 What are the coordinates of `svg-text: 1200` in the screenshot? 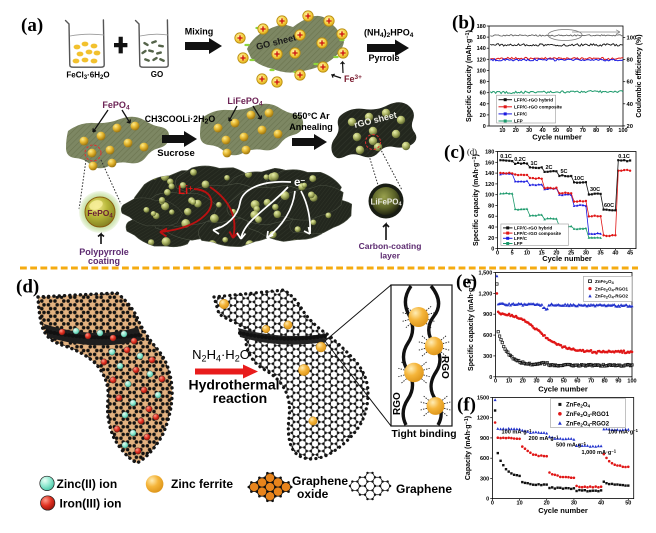 It's located at (483, 419).